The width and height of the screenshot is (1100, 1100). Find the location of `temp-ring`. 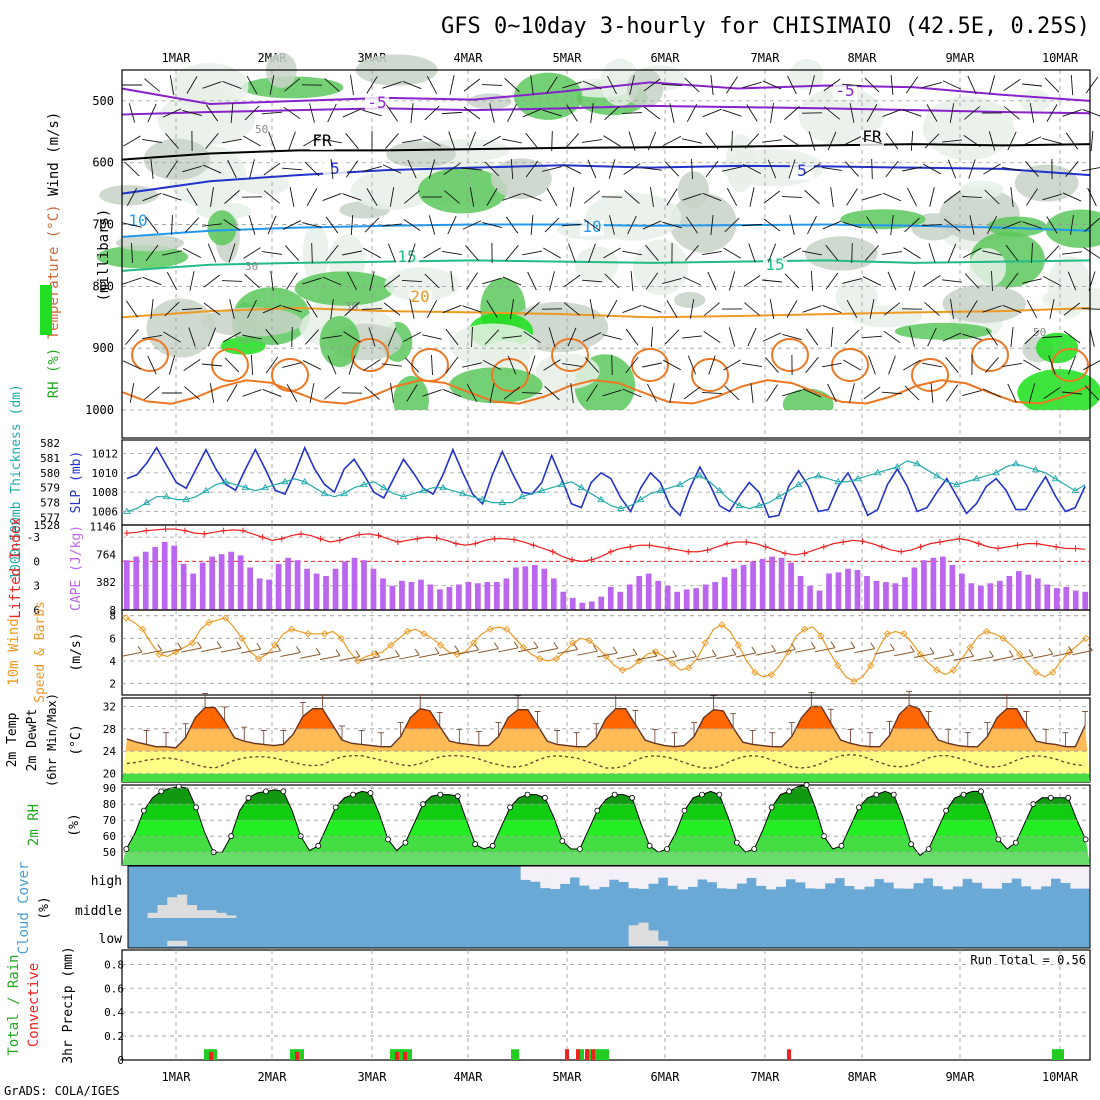

temp-ring is located at coordinates (570, 355).